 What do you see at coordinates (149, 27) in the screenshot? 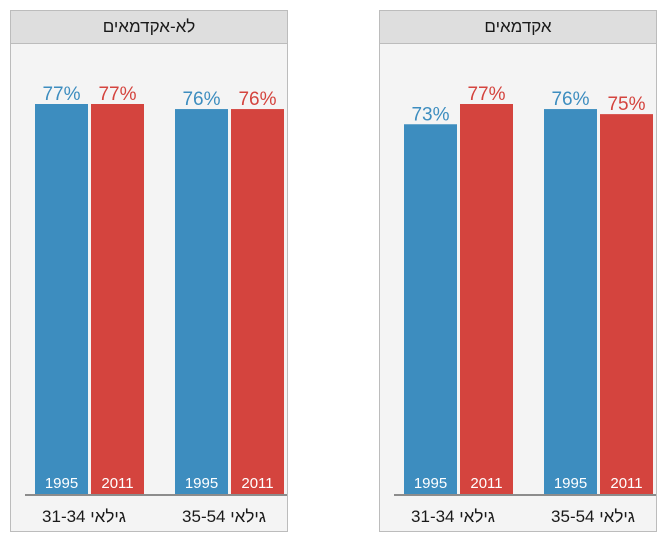
I see `panel-title: לא-אקדמאים` at bounding box center [149, 27].